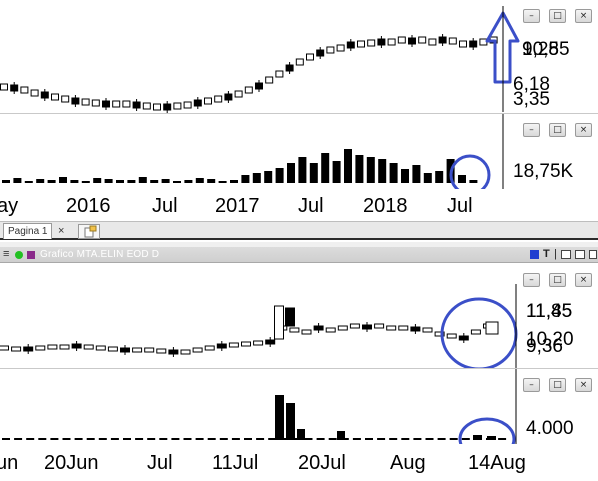 This screenshot has height=481, width=598. Describe the element at coordinates (549, 311) in the screenshot. I see `price-label-high: 11,85` at that location.